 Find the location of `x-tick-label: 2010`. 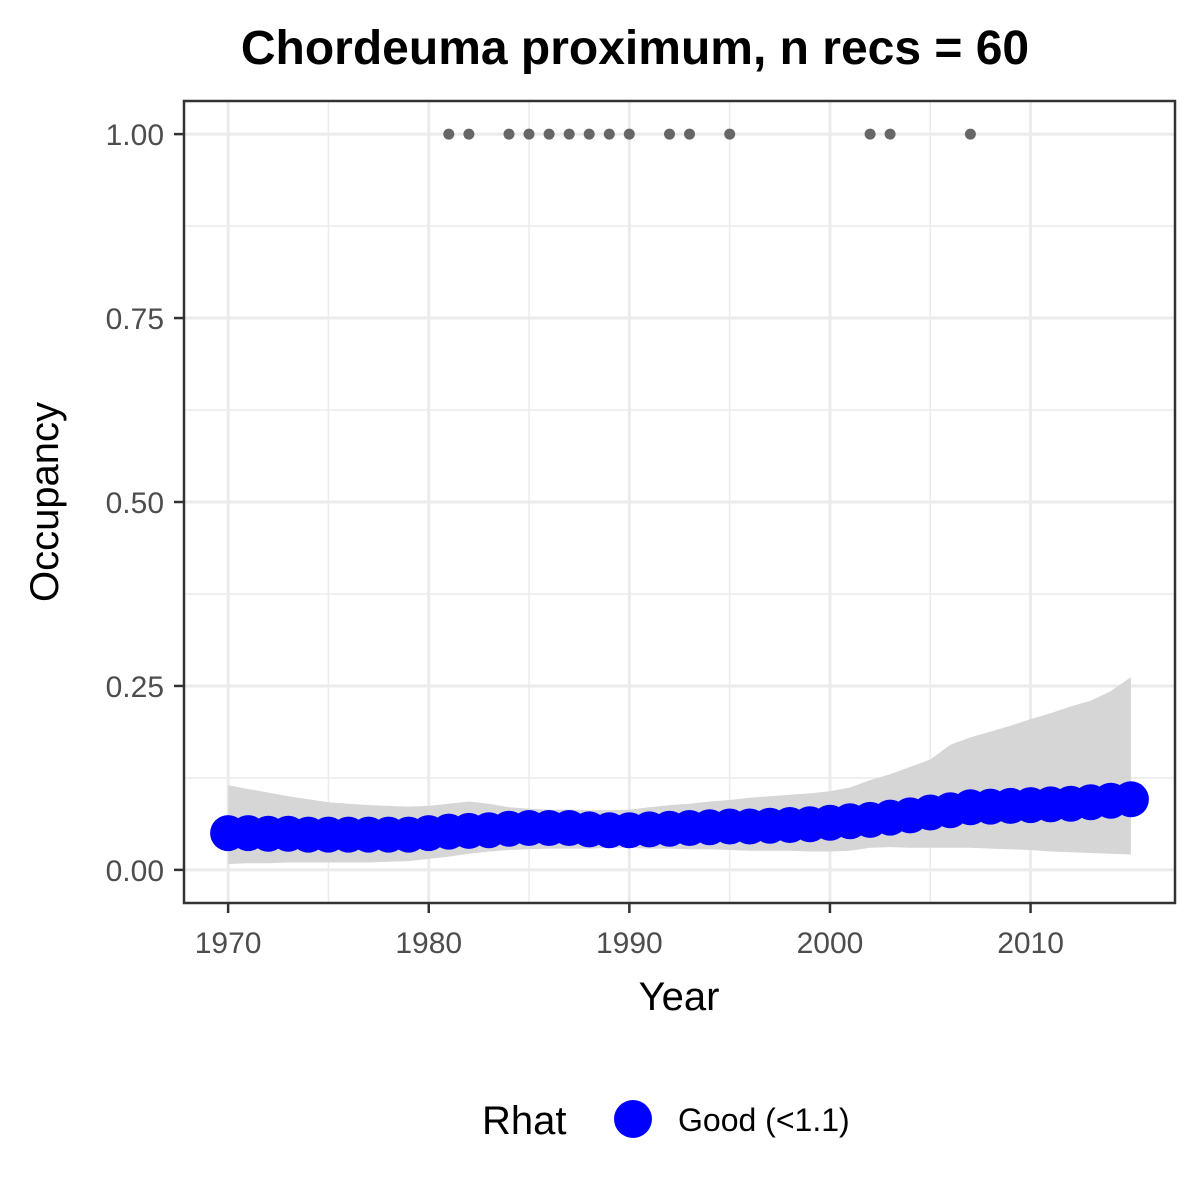

x-tick-label: 2010 is located at coordinates (1030, 943).